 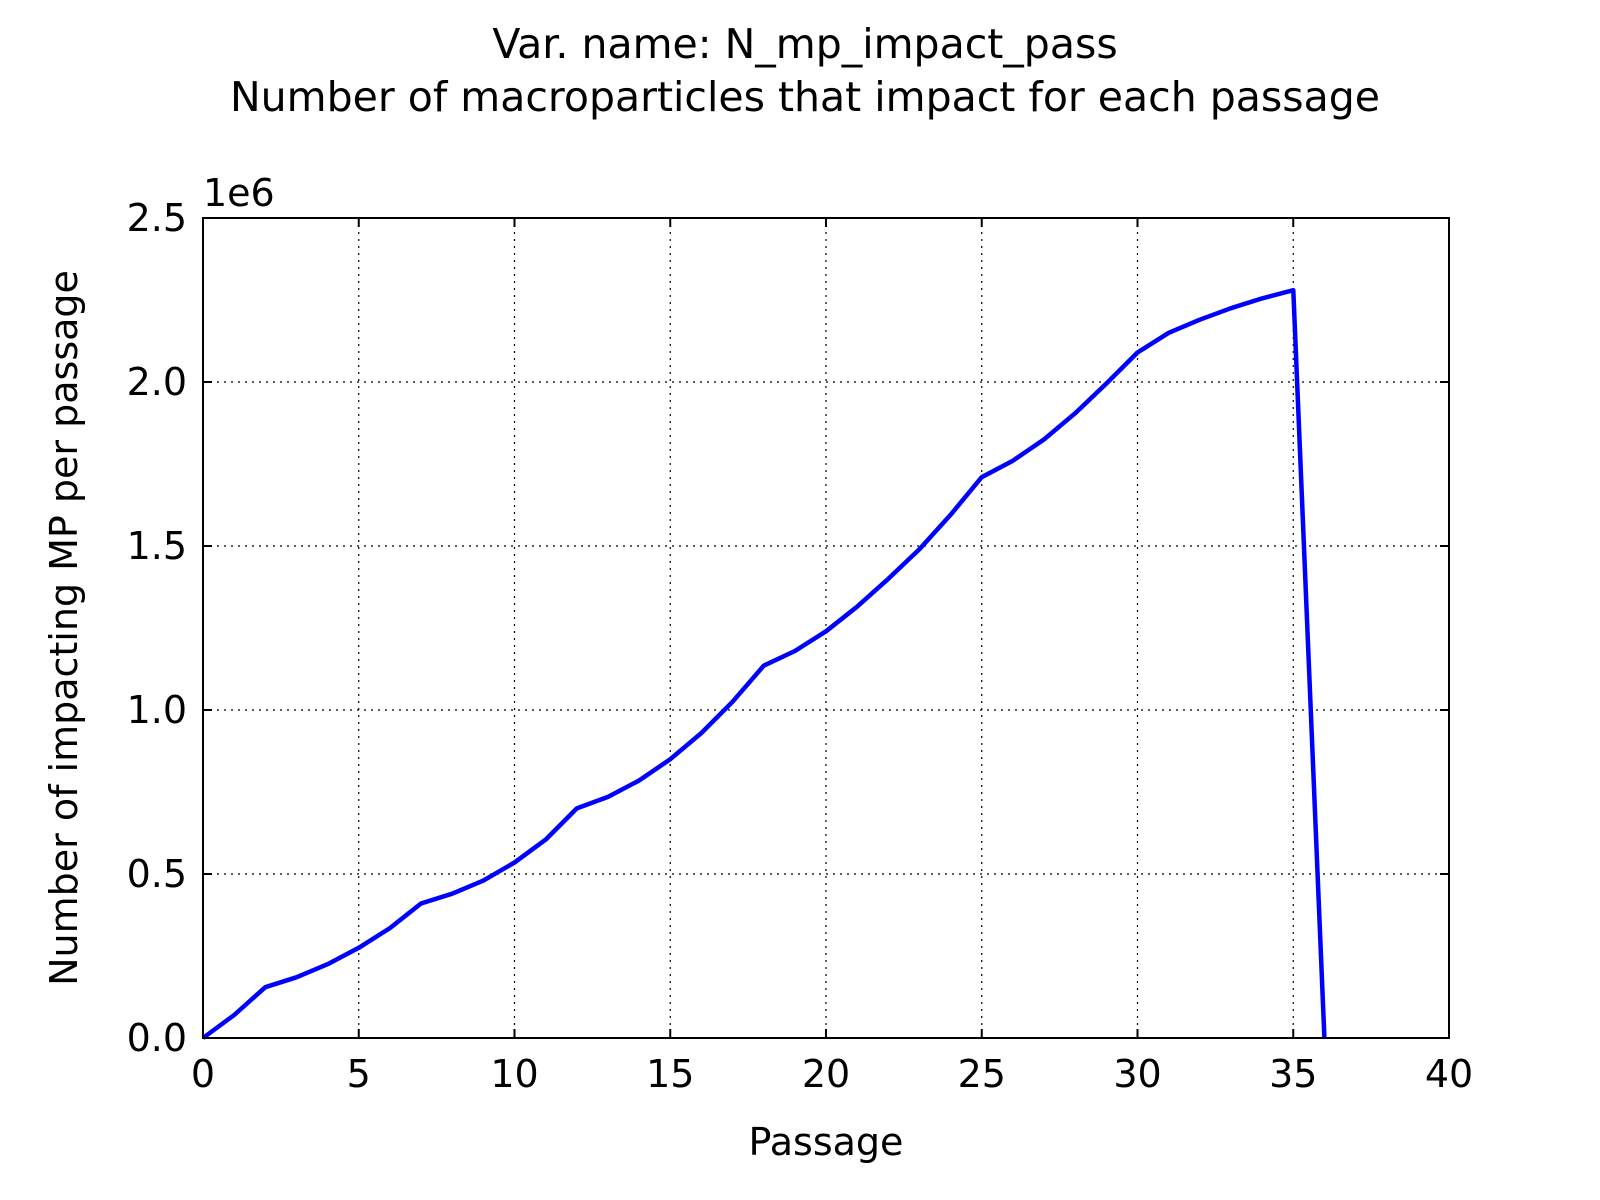 I want to click on x-tick-label: 0, so click(x=203, y=1074).